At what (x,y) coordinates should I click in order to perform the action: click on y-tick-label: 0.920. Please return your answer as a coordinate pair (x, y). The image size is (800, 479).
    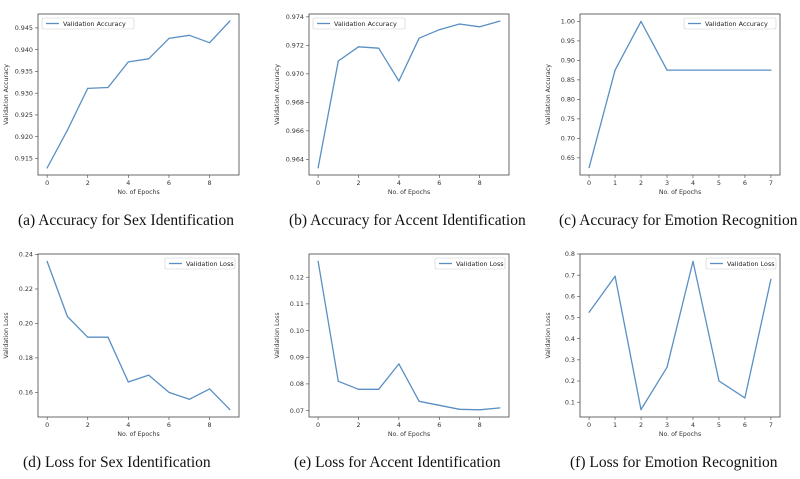
    Looking at the image, I should click on (24, 137).